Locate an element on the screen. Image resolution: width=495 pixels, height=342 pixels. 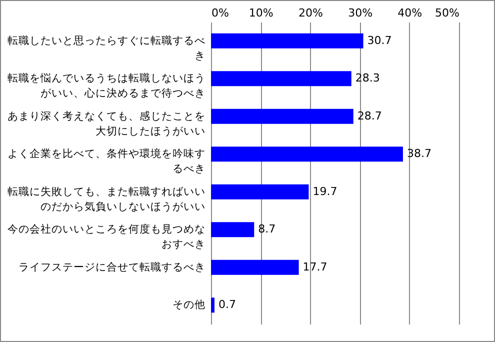
x-tick-label: 10% is located at coordinates (261, 13).